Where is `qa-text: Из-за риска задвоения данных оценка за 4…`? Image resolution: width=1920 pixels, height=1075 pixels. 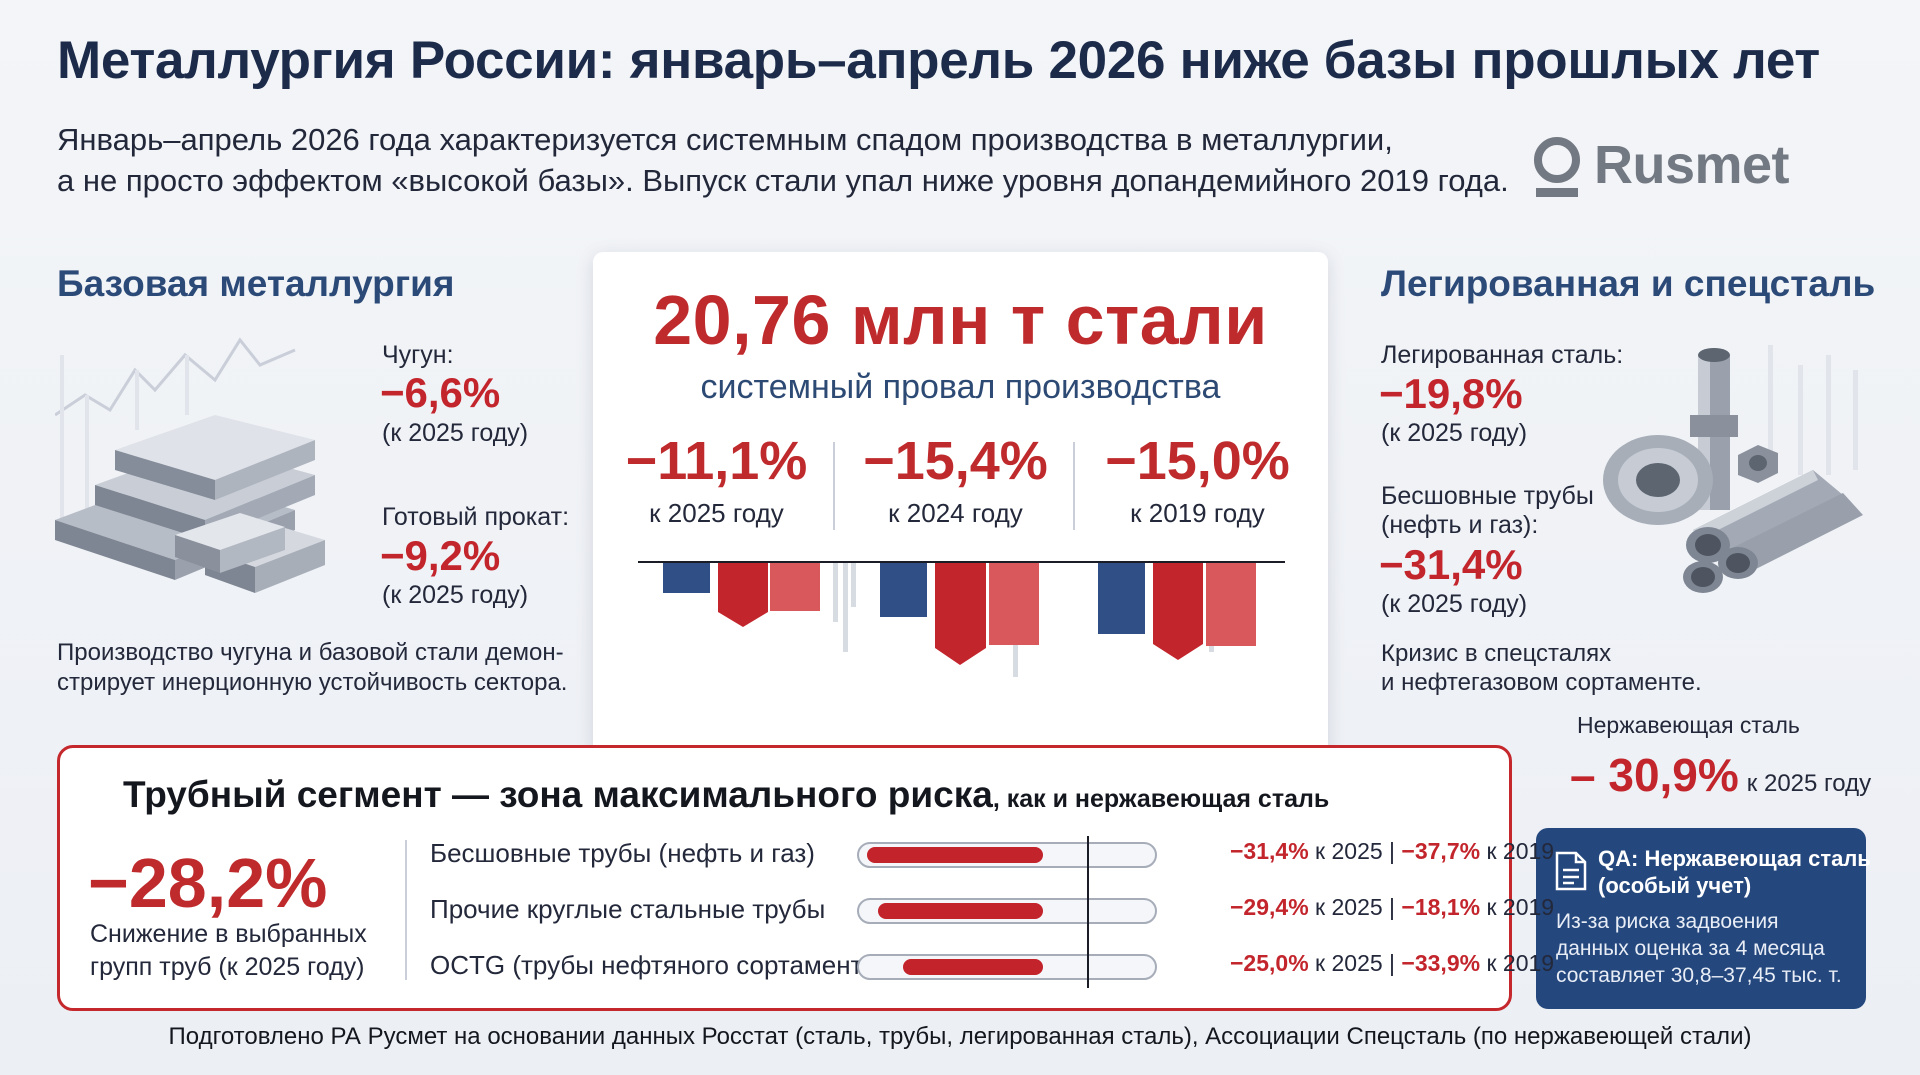 qa-text: Из-за риска задвоения данных оценка за 4… is located at coordinates (1699, 948).